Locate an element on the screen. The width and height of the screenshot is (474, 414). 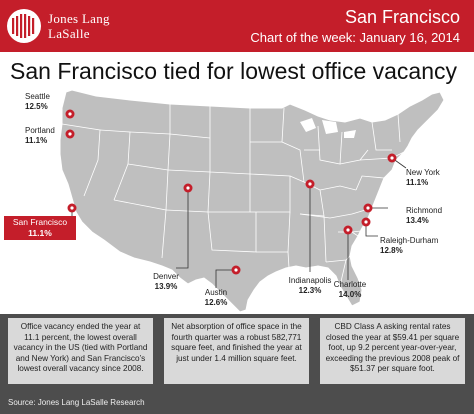
marker-indianapolis is located at coordinates (310, 184).